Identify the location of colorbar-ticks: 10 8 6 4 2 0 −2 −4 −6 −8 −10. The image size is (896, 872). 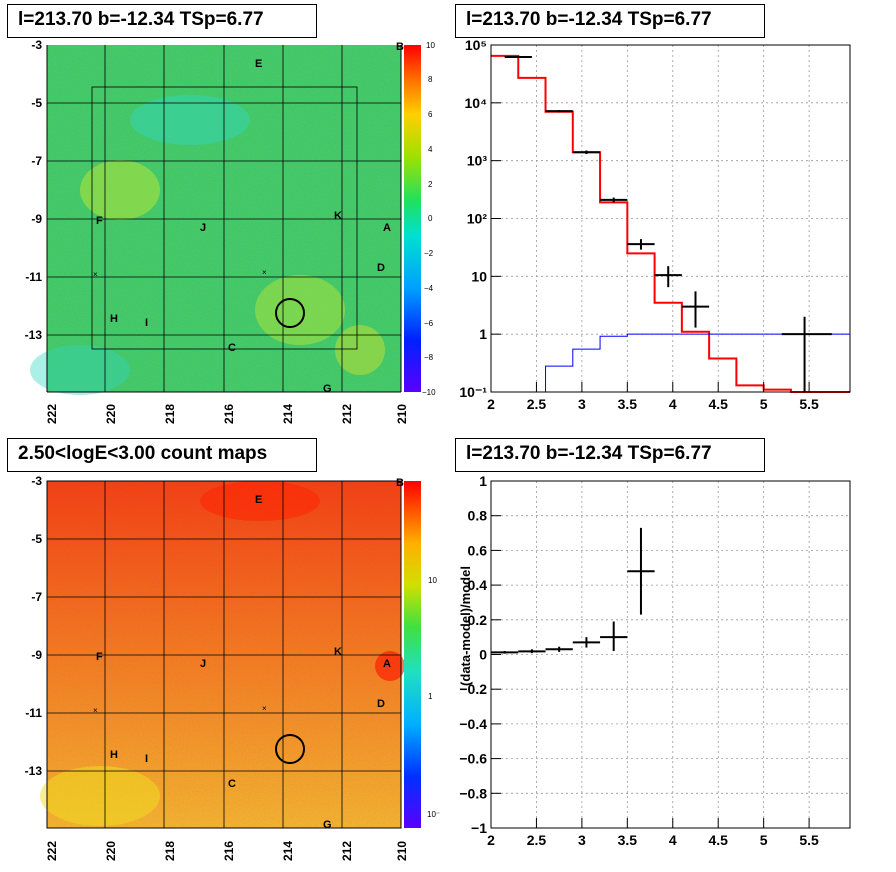
(429, 219).